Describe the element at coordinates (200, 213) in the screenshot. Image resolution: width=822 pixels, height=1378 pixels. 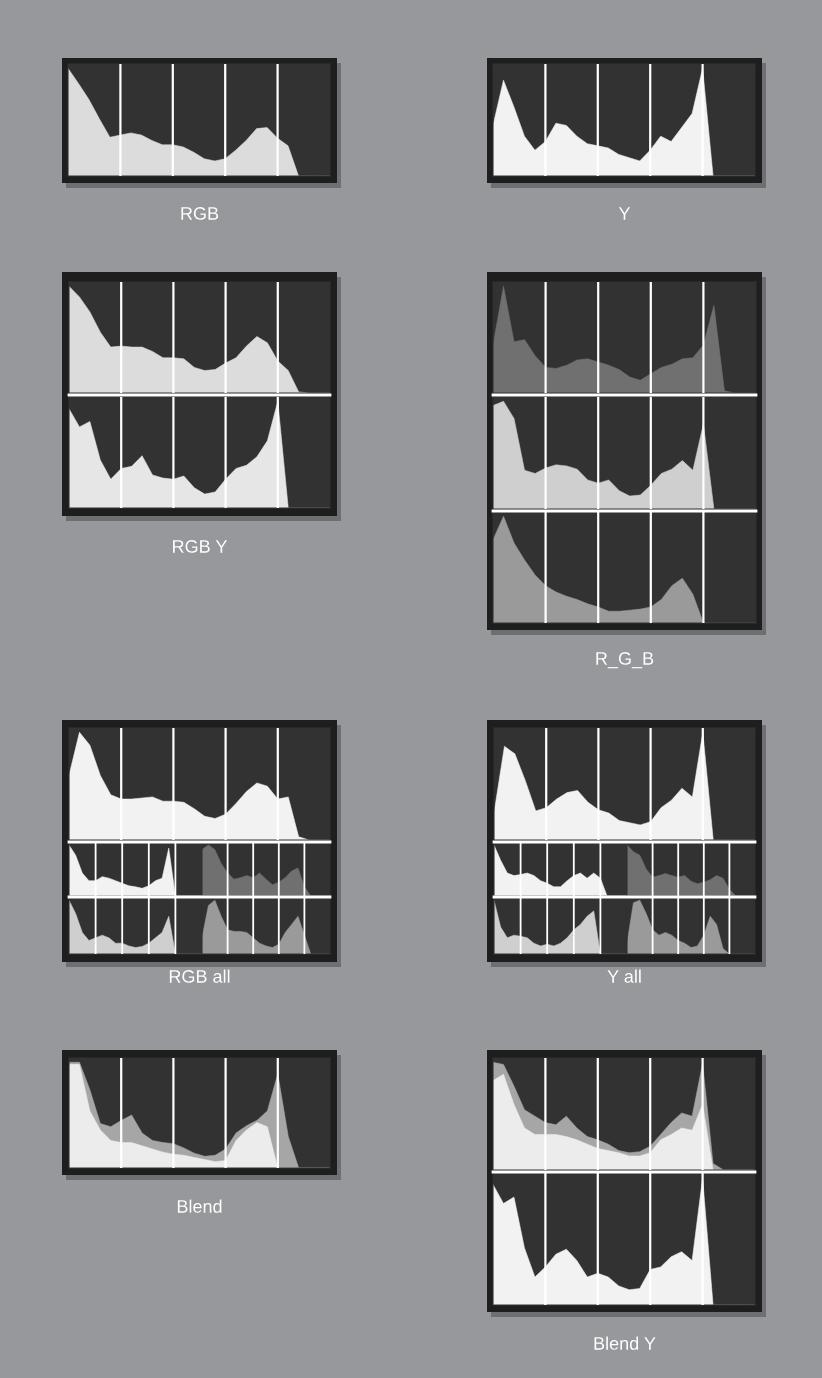
I see `x-axis-title: RGB` at that location.